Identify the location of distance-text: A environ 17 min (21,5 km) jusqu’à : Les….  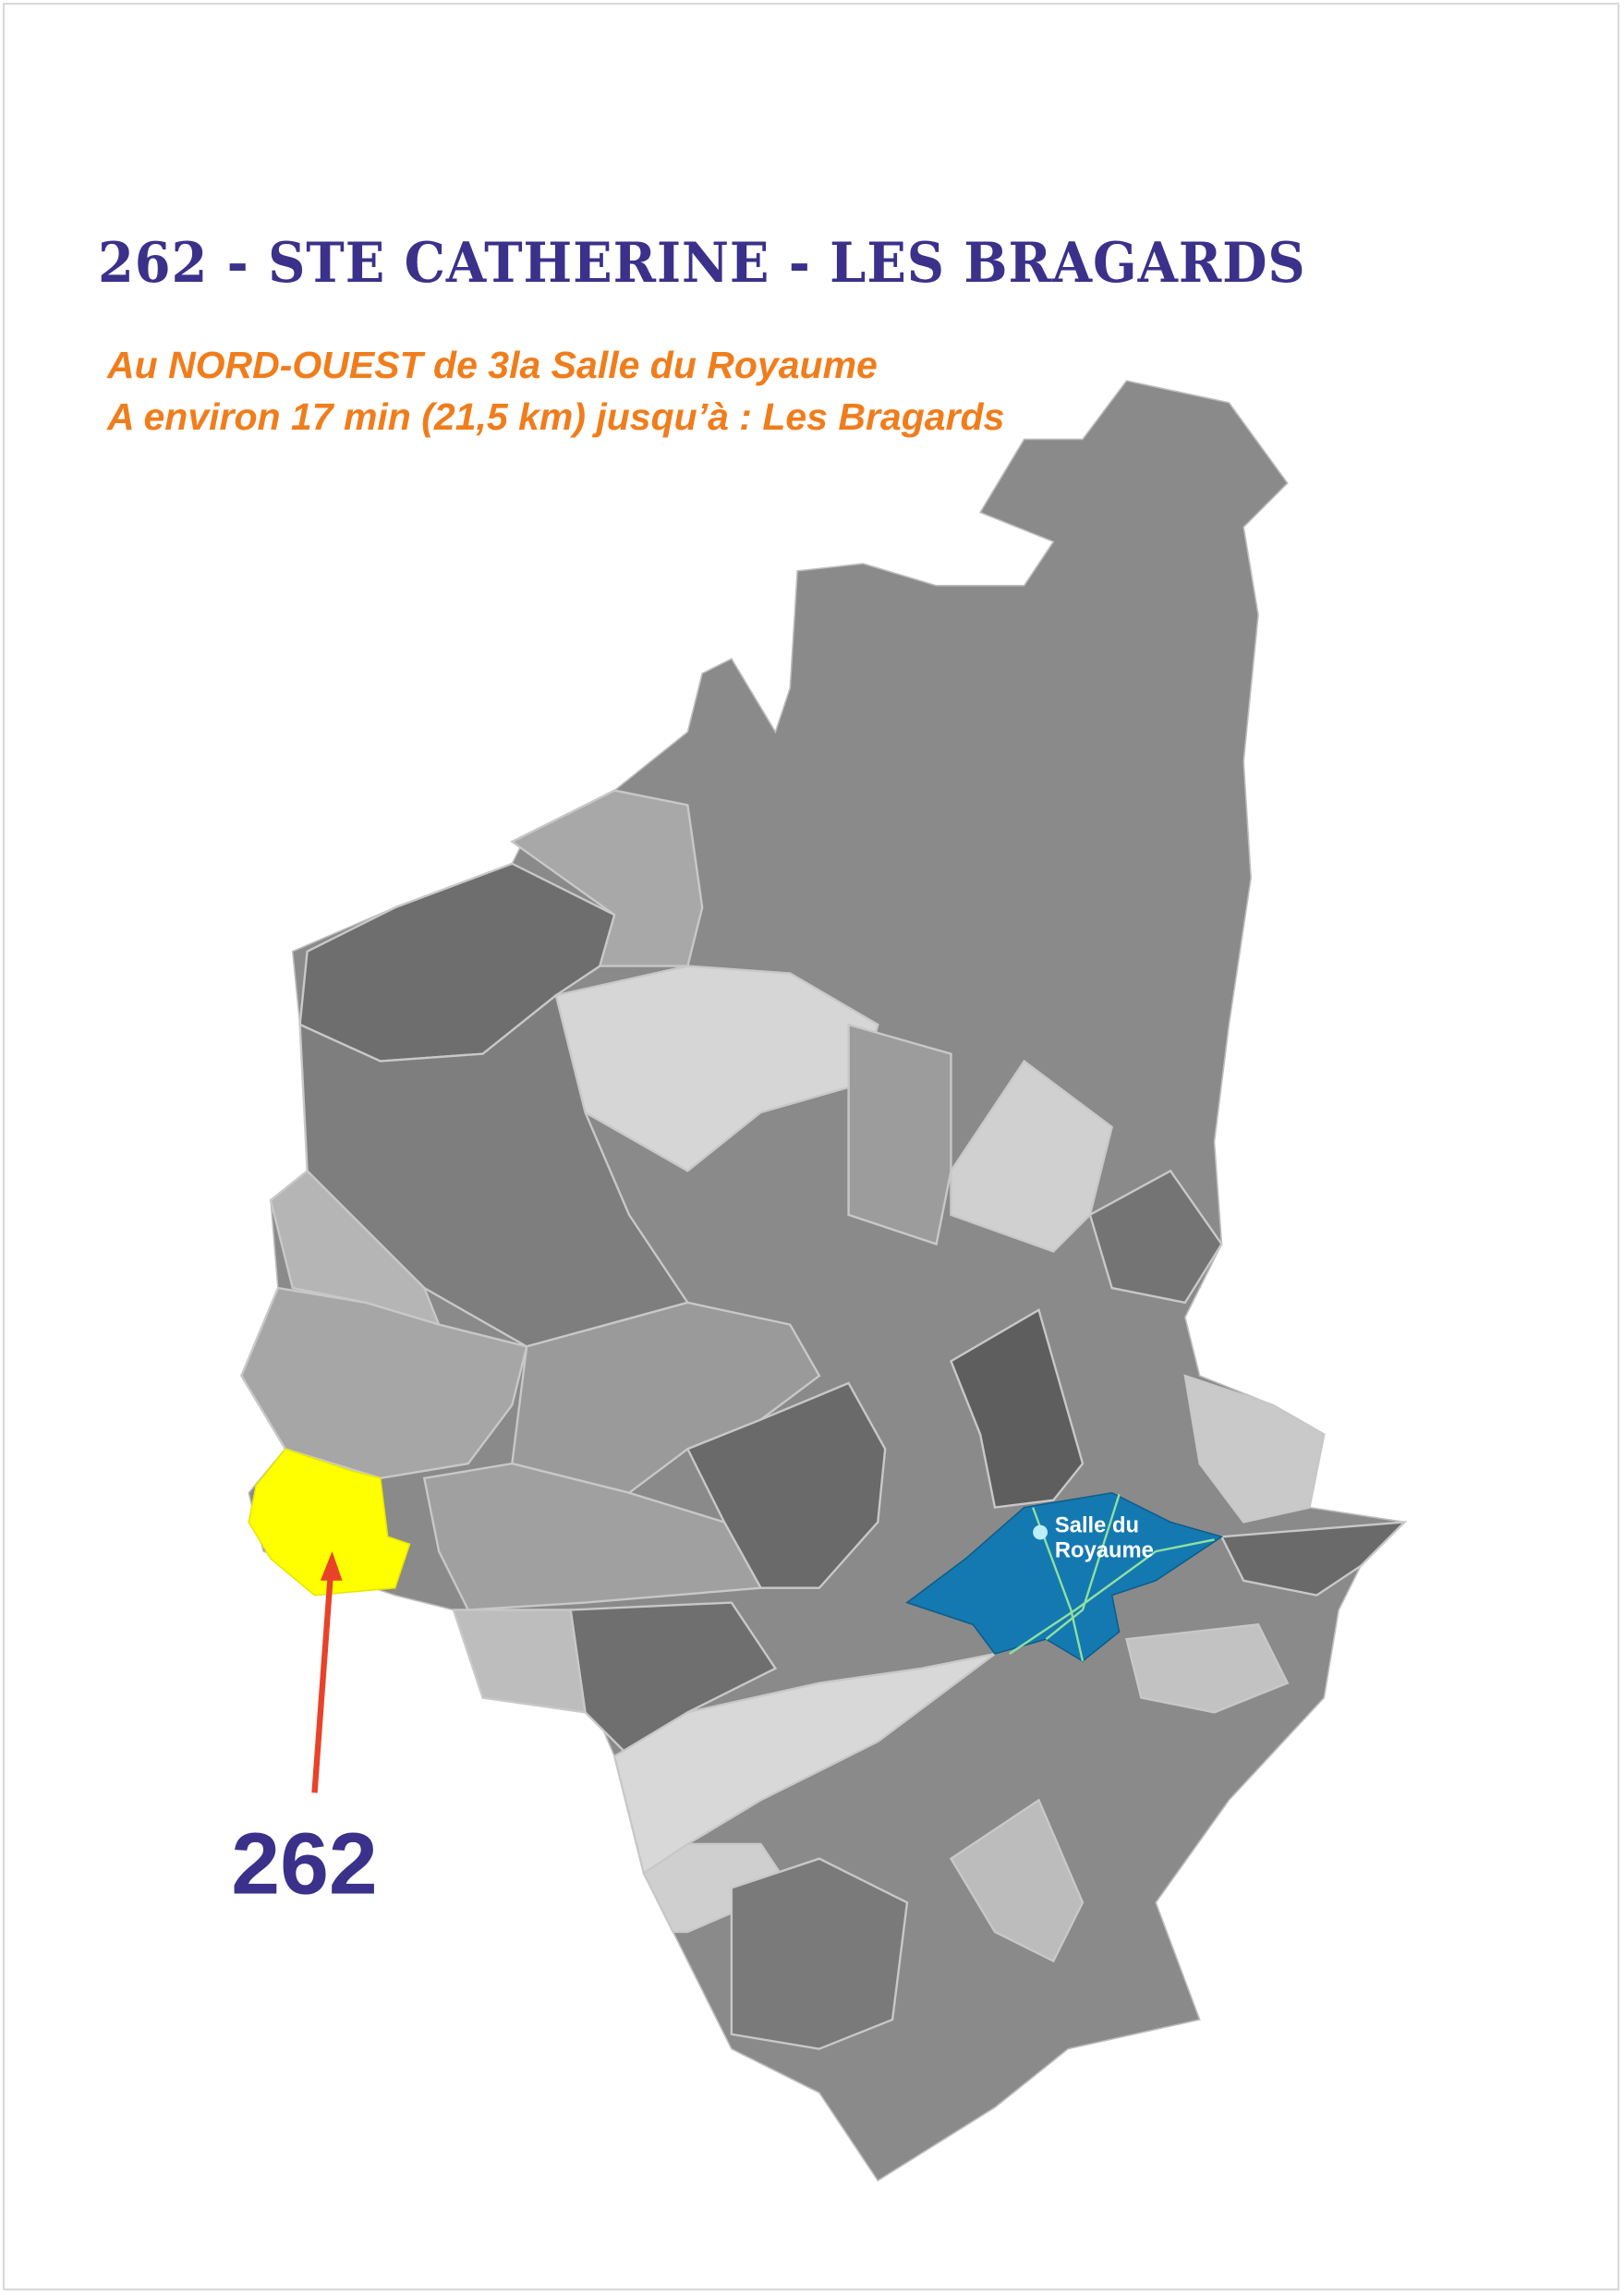
(556, 416).